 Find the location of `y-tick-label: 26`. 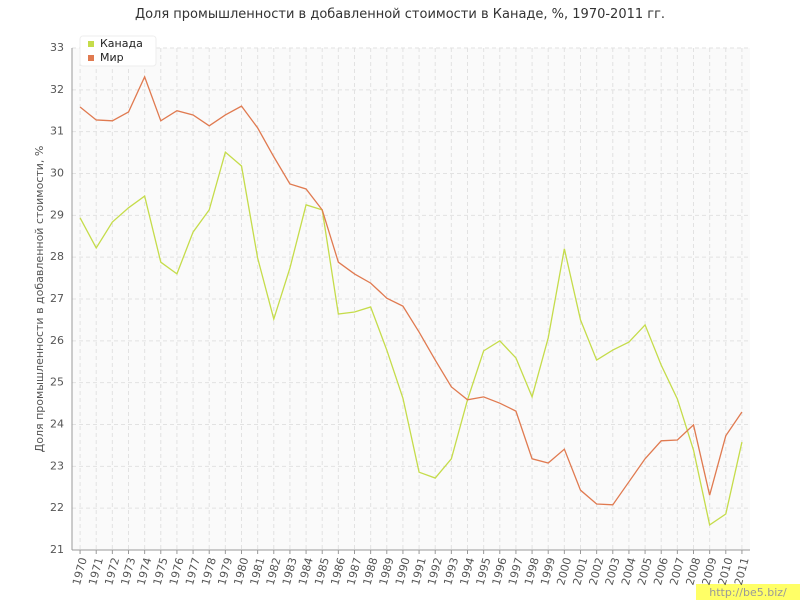

y-tick-label: 26 is located at coordinates (57, 340).